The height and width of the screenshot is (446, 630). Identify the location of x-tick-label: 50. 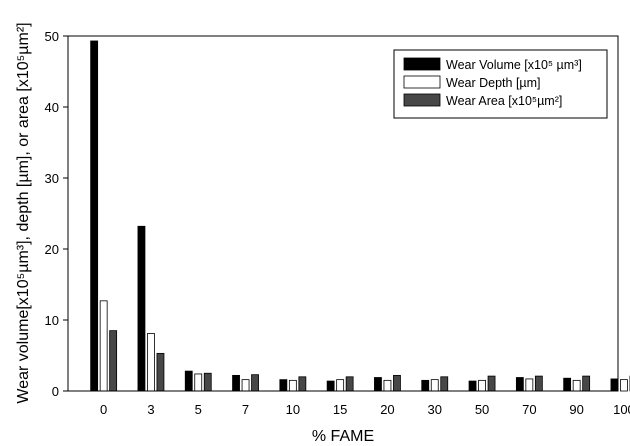
(482, 409).